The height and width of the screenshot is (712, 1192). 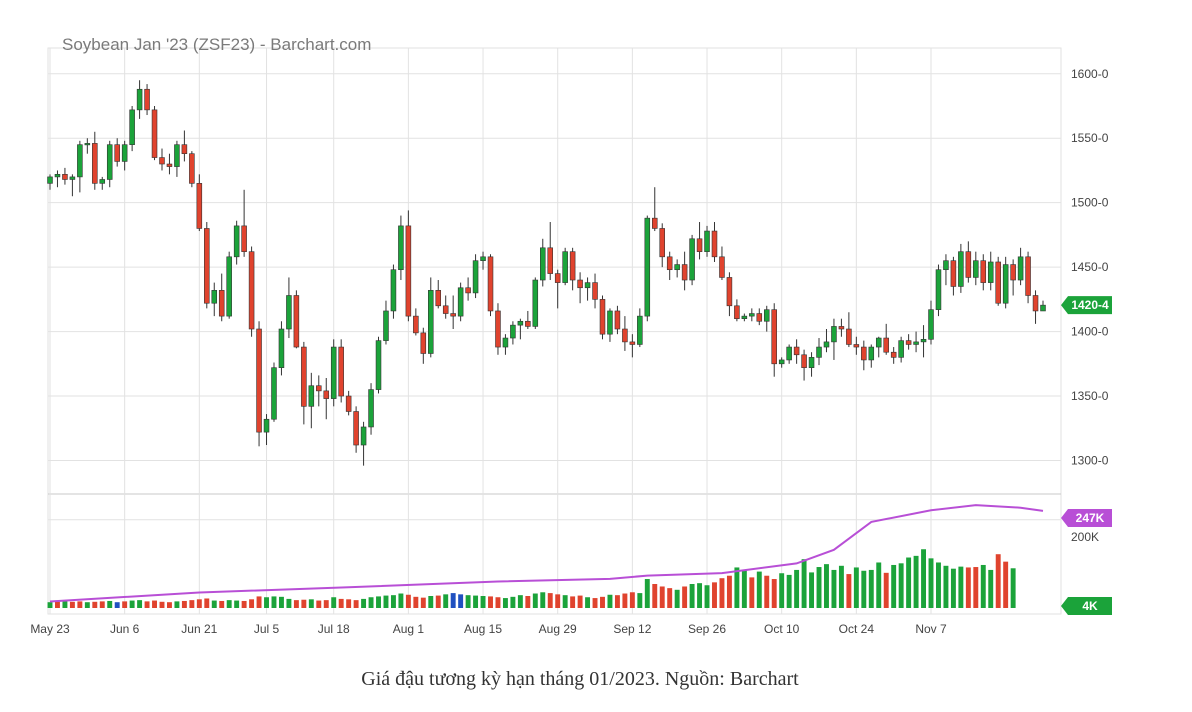 I want to click on open-interest-badge-text: 247K, so click(x=1090, y=518).